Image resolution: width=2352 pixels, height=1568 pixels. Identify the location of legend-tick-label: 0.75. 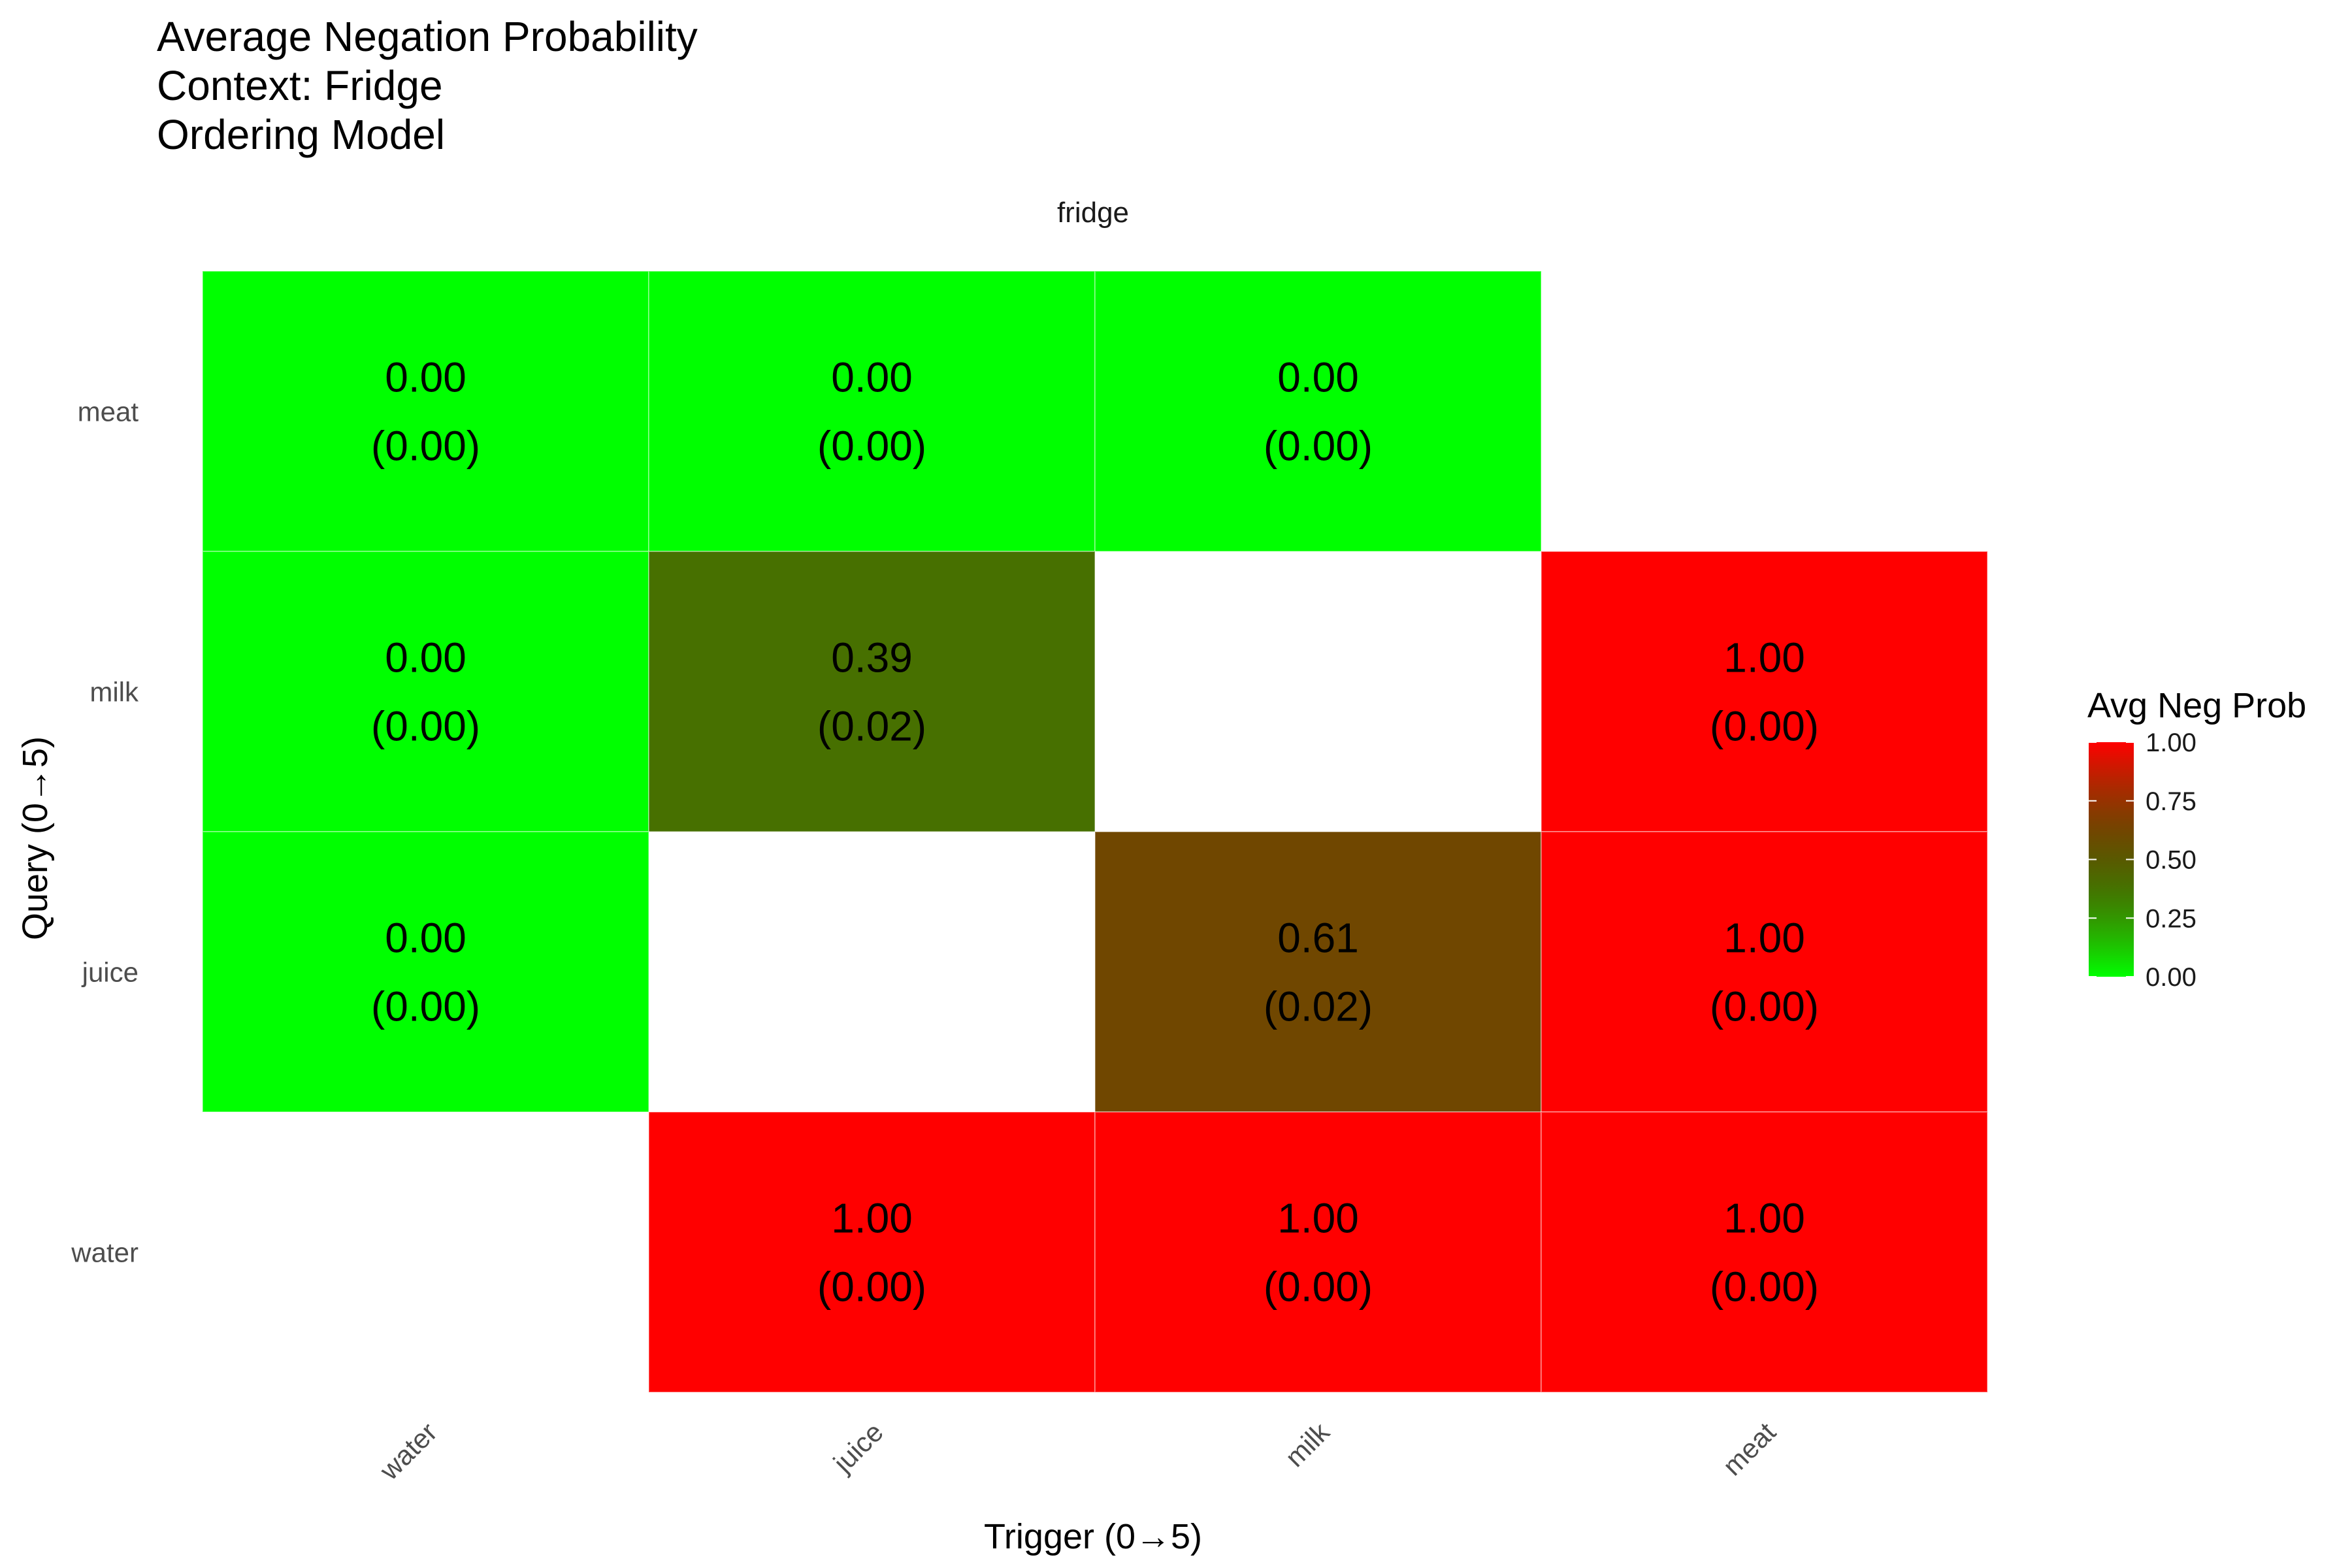
(2171, 801).